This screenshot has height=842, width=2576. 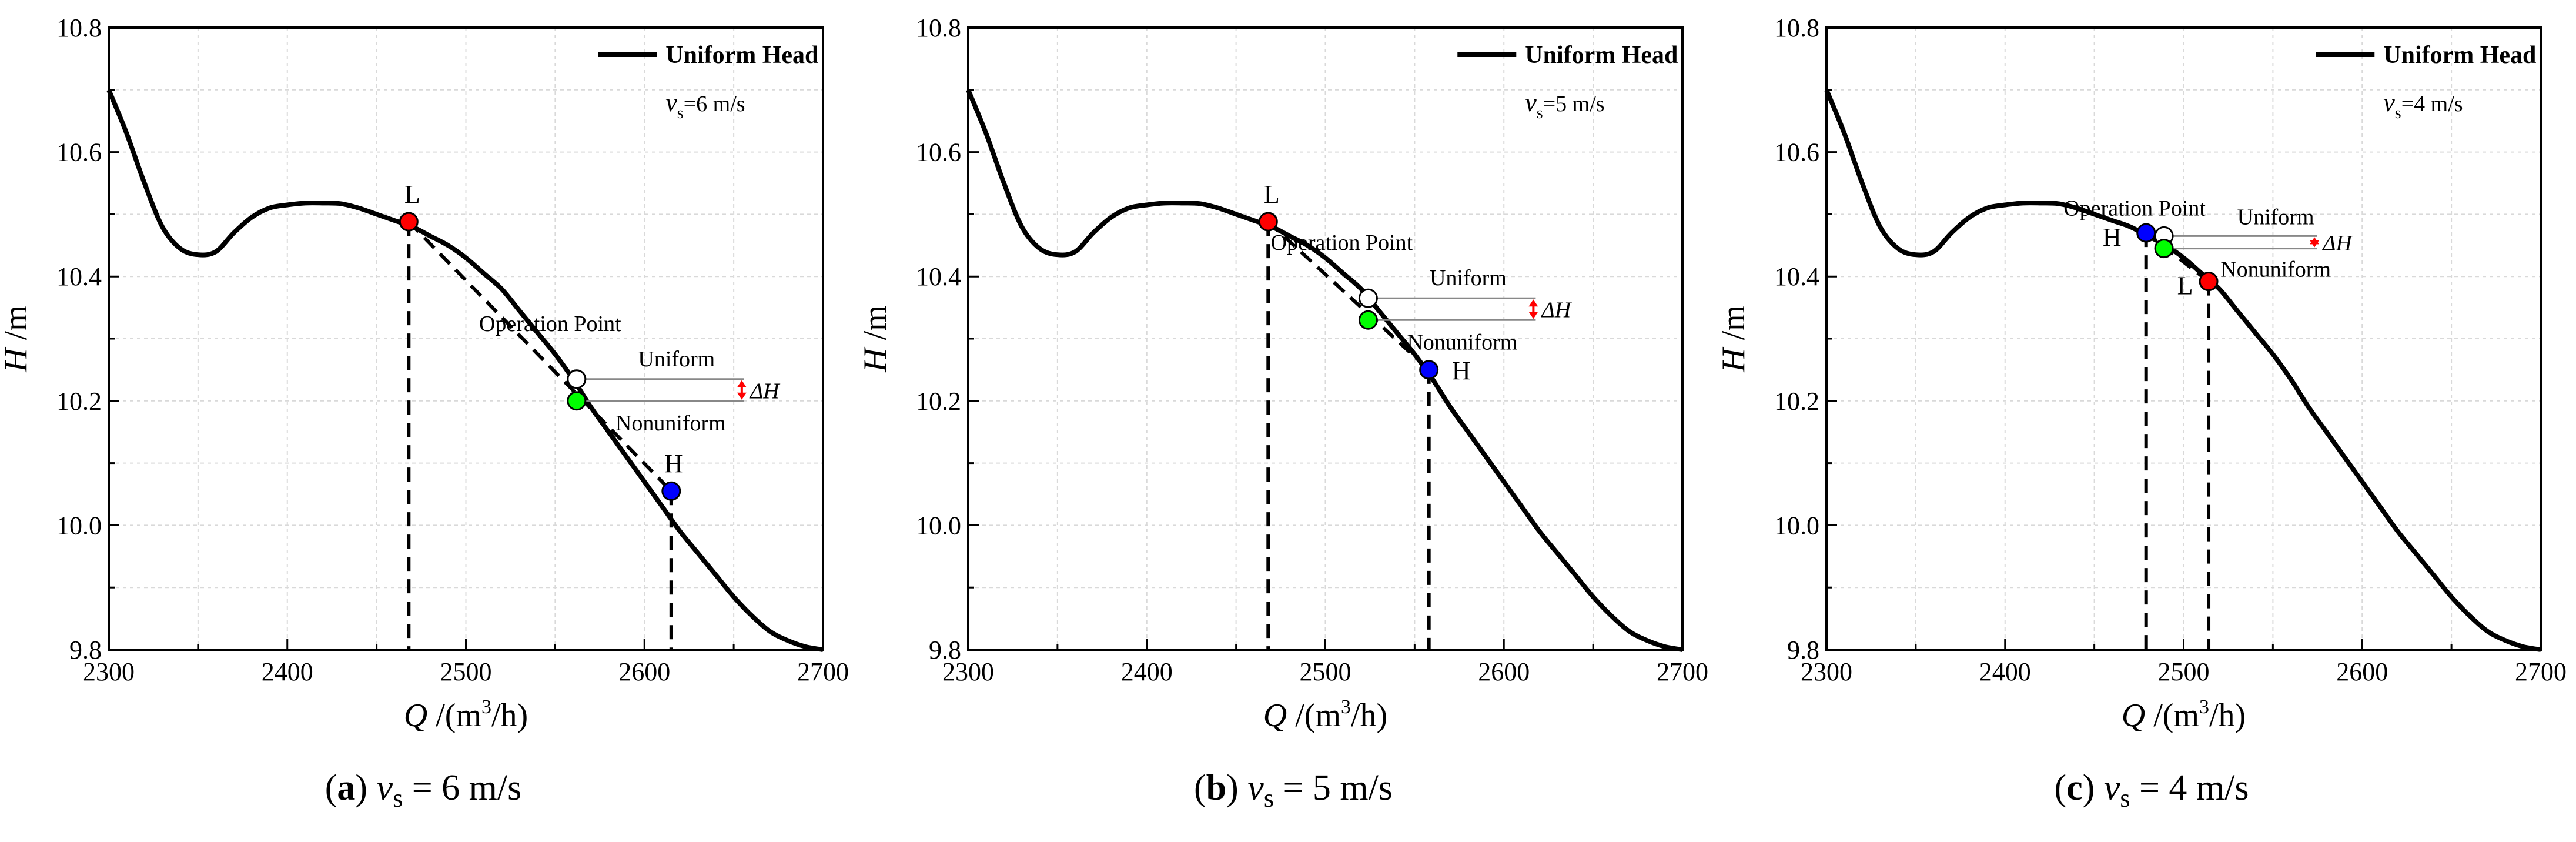 I want to click on speed-label: vs=4 m/s, so click(x=2423, y=105).